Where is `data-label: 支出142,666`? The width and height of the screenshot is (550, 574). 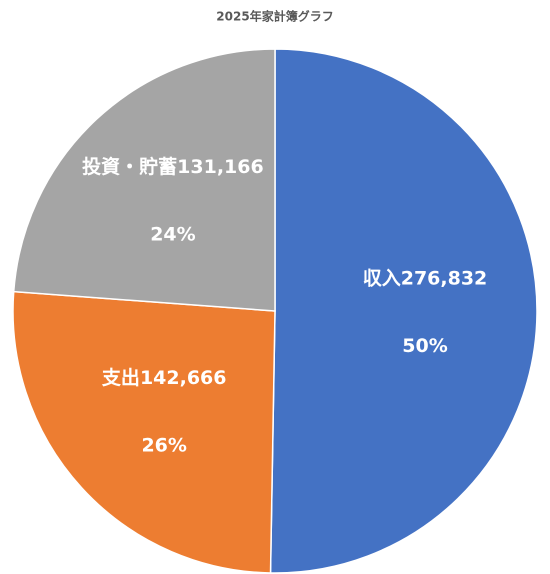
data-label: 支出142,666 is located at coordinates (164, 377).